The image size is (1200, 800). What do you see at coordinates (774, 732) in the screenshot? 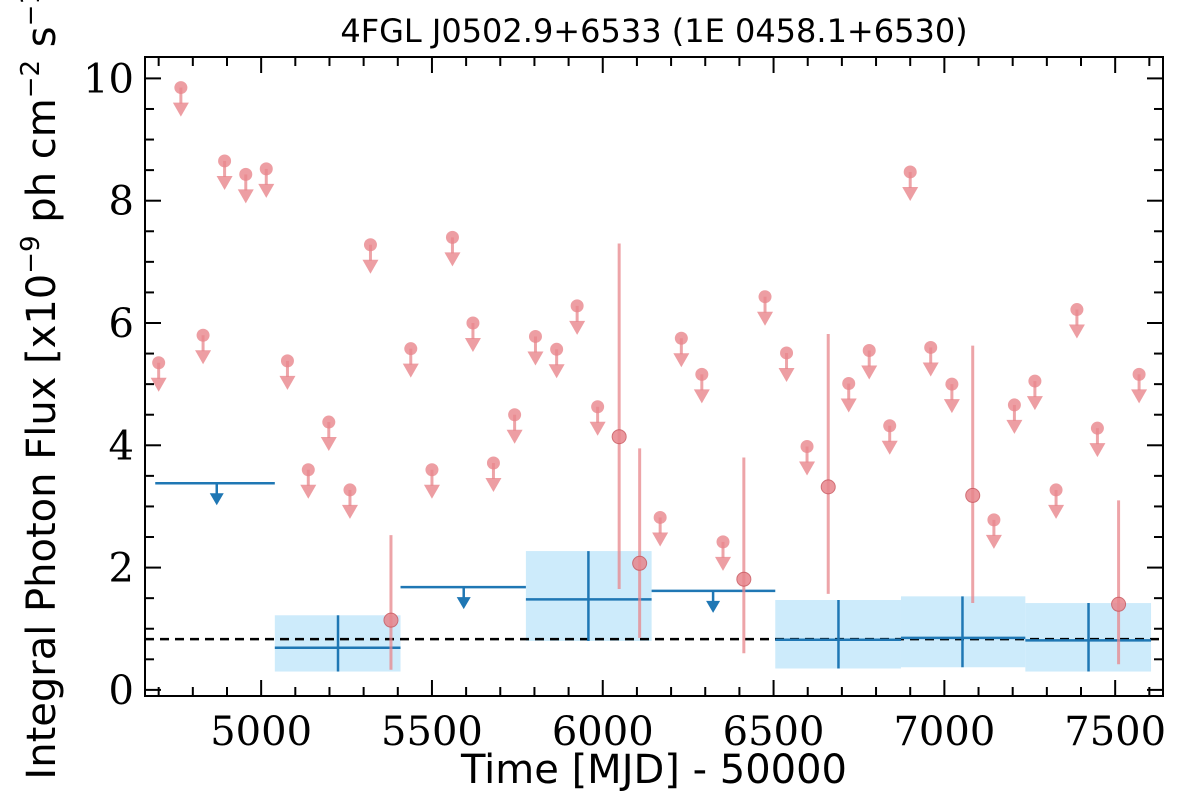
I see `x-tick-label: 6500` at bounding box center [774, 732].